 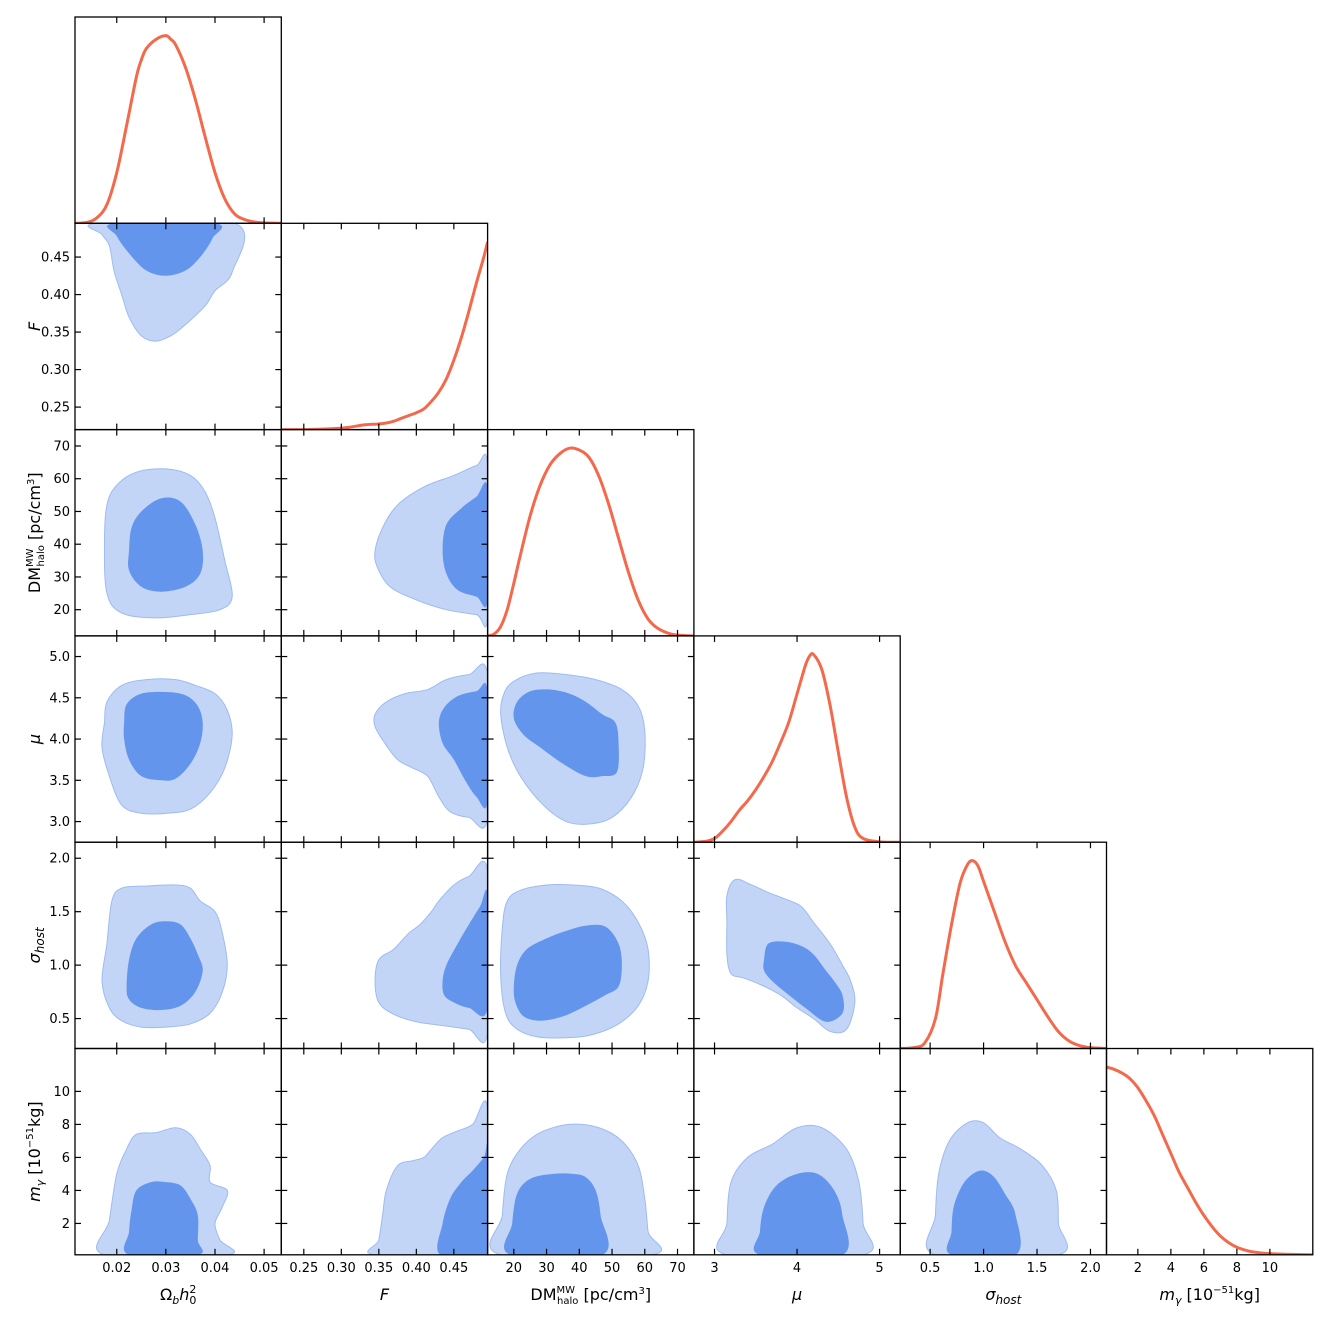 What do you see at coordinates (303, 1268) in the screenshot?
I see `x-tick-label-F: 0.25` at bounding box center [303, 1268].